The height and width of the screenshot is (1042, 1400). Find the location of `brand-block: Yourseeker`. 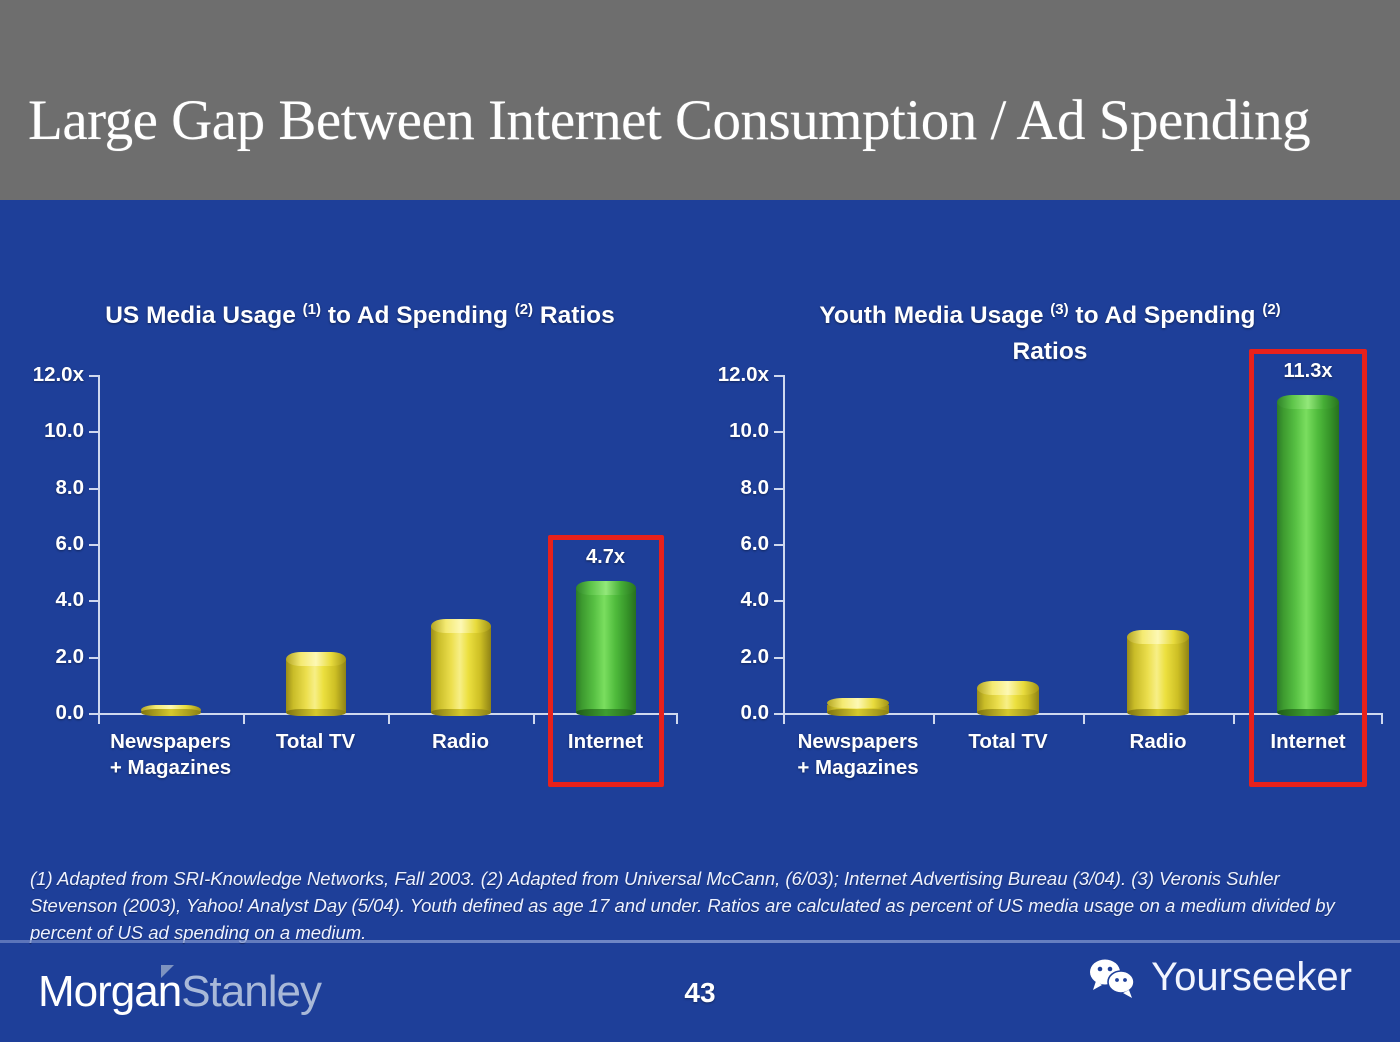

brand-block: Yourseeker is located at coordinates (1219, 977).